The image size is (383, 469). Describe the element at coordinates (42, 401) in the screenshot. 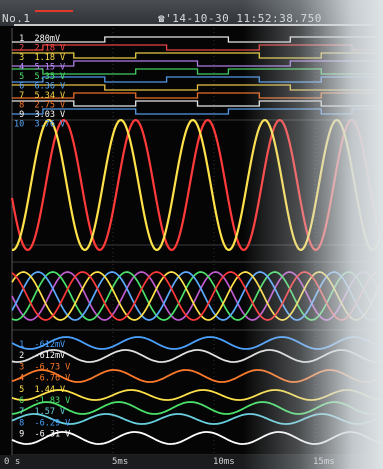

I see `analog-readout-6: 6 -1.83 V` at that location.